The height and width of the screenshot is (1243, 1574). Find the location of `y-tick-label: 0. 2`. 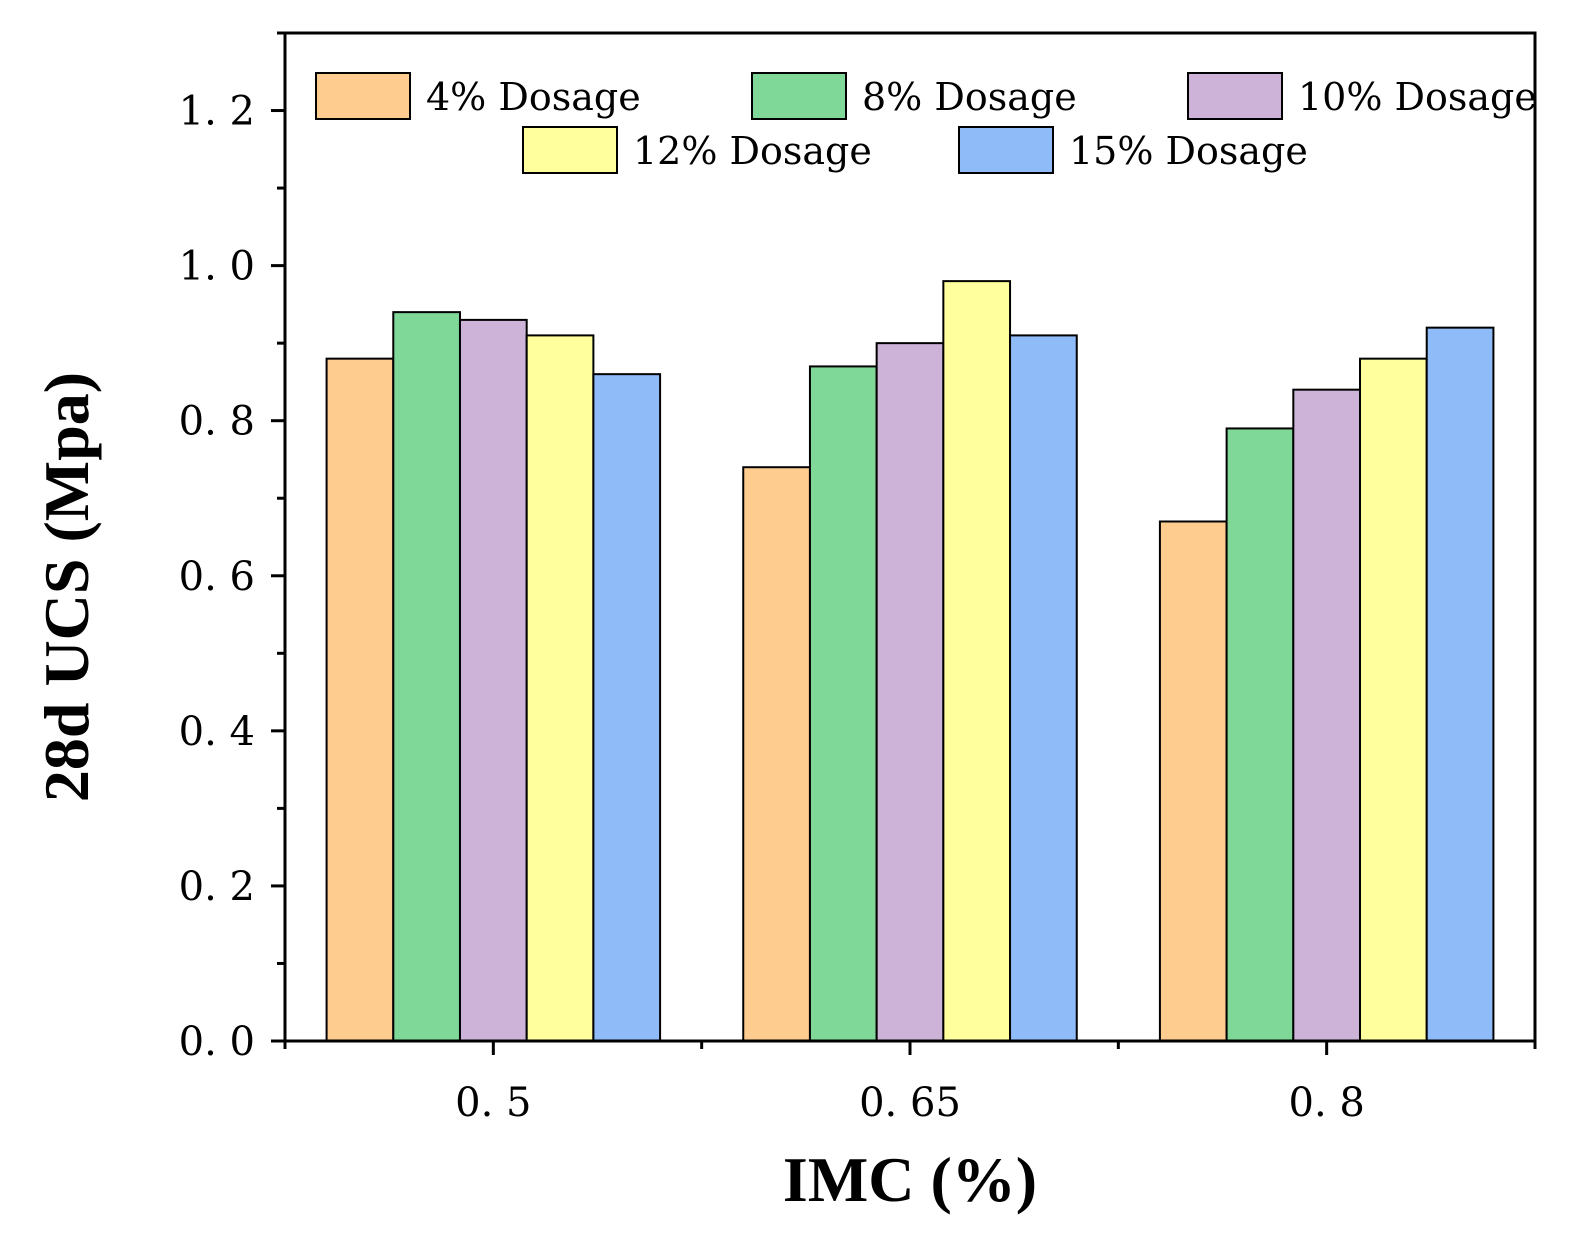

y-tick-label: 0. 2 is located at coordinates (217, 887).